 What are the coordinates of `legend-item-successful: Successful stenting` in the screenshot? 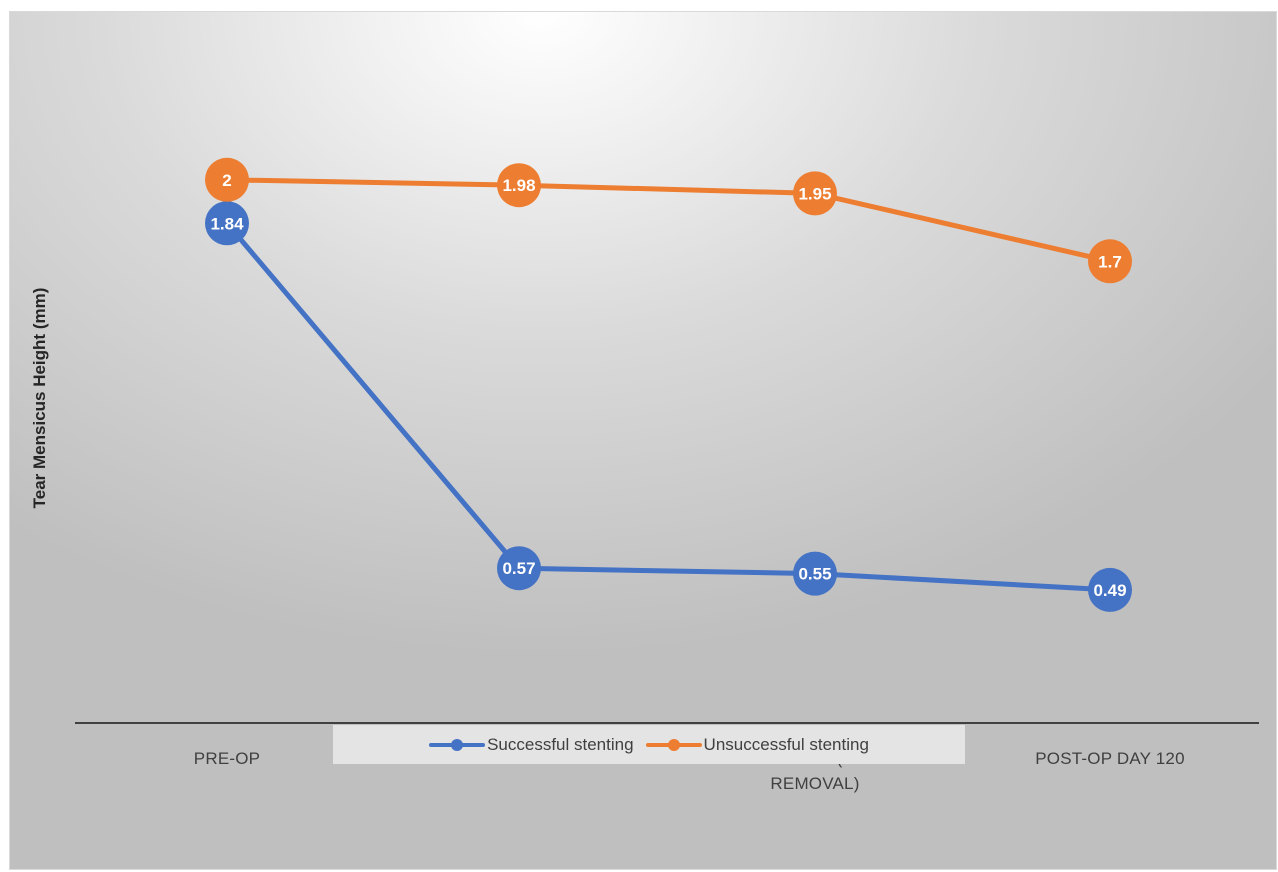 It's located at (531, 744).